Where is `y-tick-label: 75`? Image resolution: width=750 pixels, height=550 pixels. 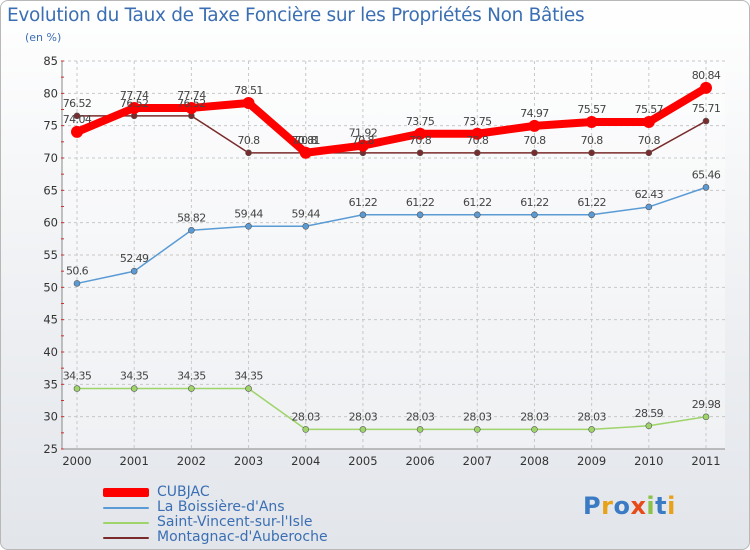
y-tick-label: 75 is located at coordinates (50, 126).